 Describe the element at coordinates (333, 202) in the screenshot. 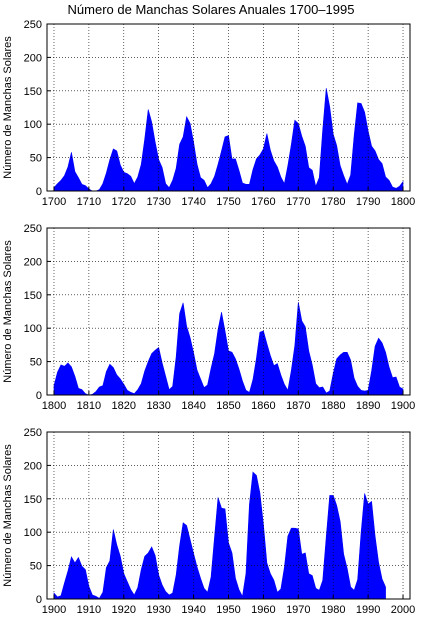

I see `x-tick-label: 1780` at that location.